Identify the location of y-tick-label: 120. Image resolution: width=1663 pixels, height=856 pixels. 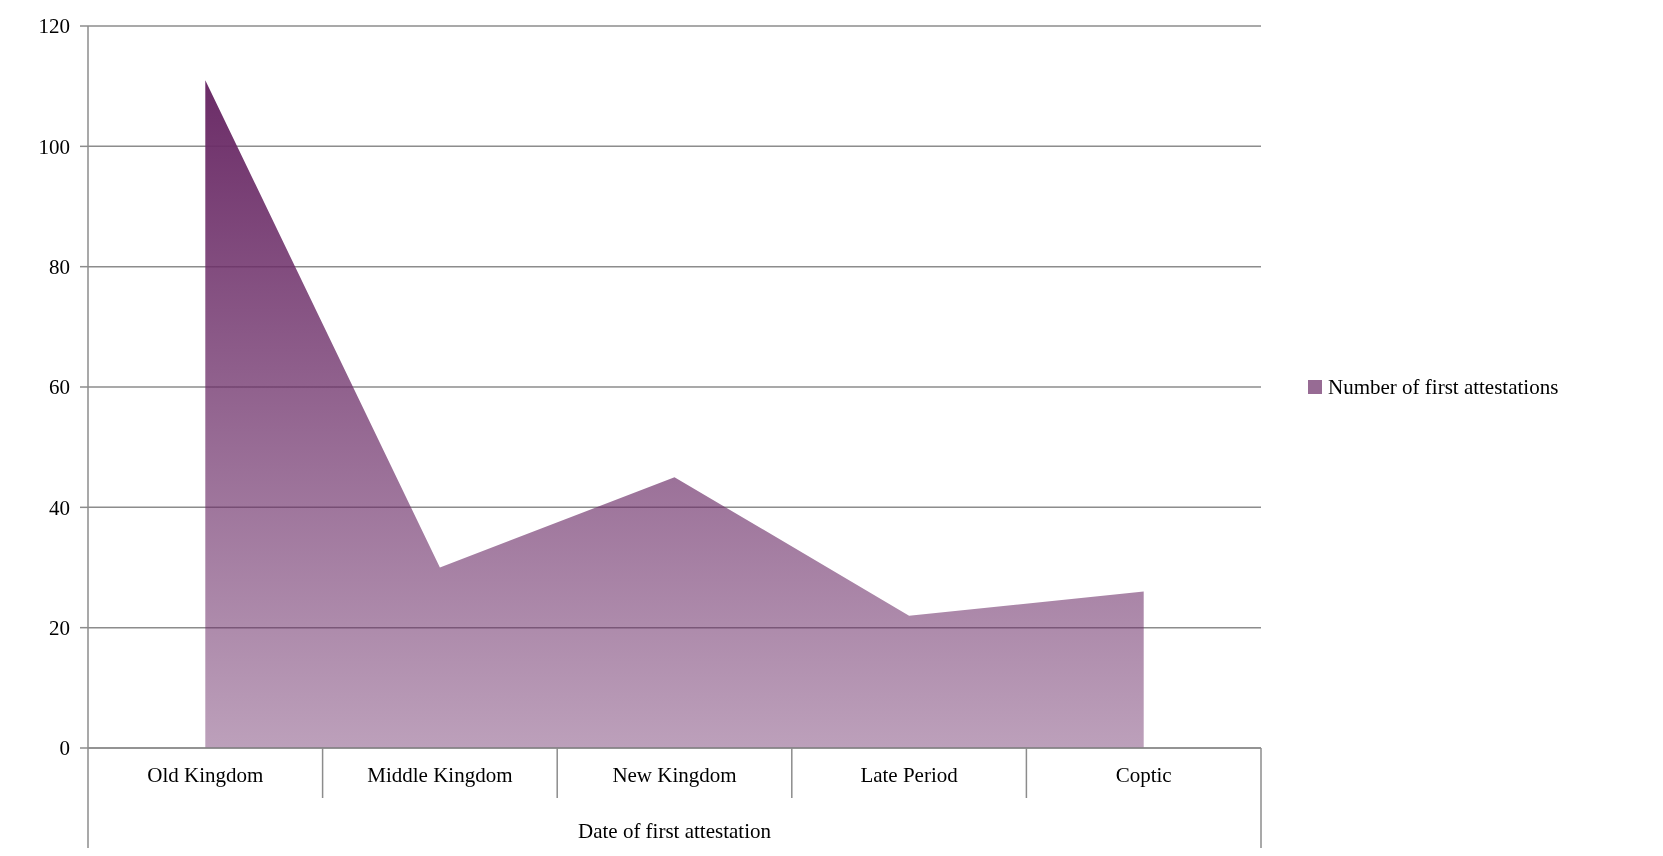
(54, 26).